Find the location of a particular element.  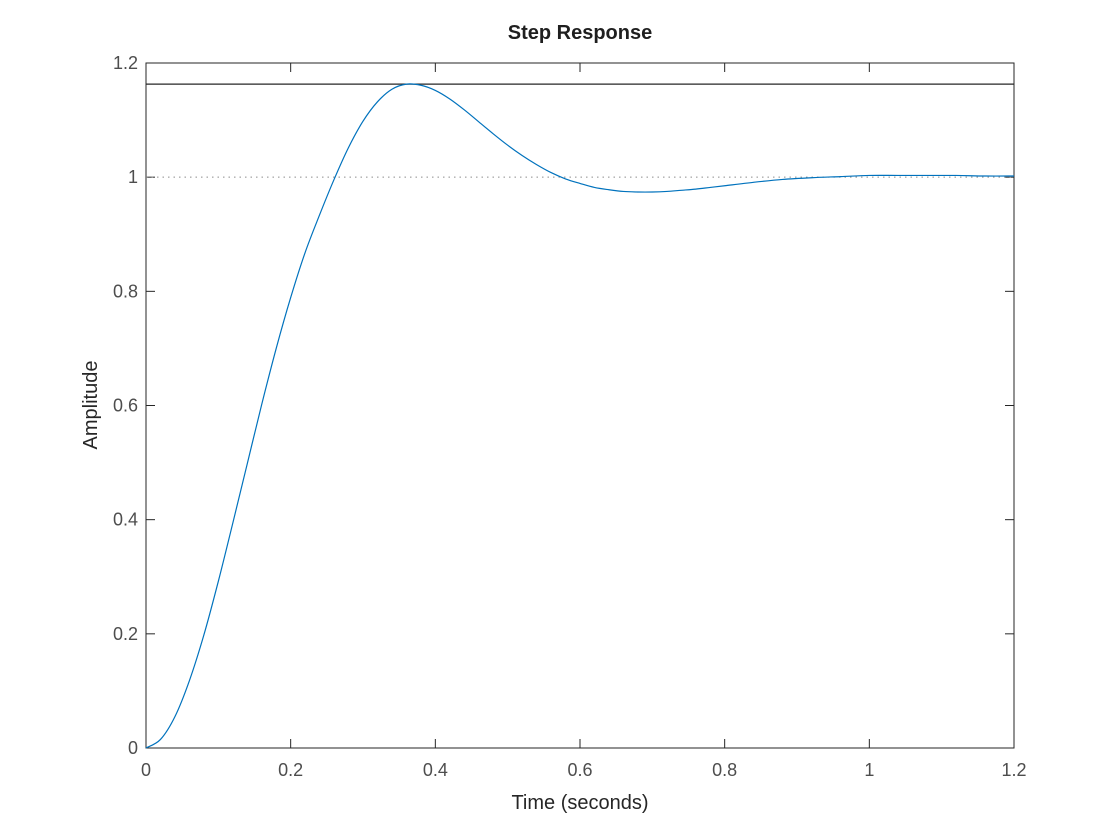

x-tick-label: 0 is located at coordinates (146, 770).